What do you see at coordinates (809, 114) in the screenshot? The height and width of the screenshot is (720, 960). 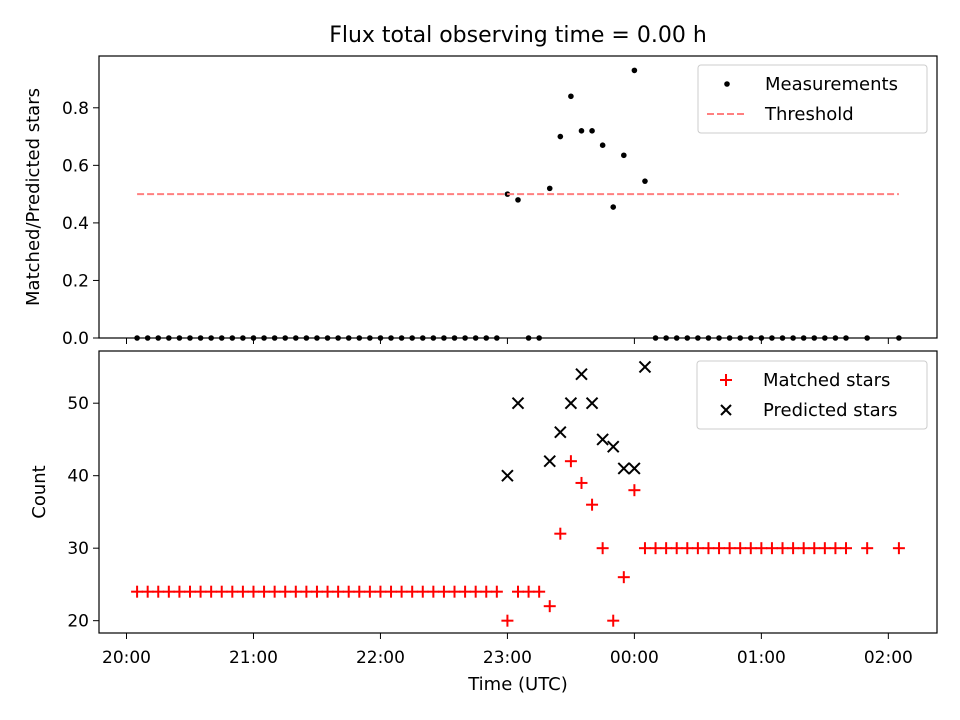 I see `legend-label-threshold: Threshold` at bounding box center [809, 114].